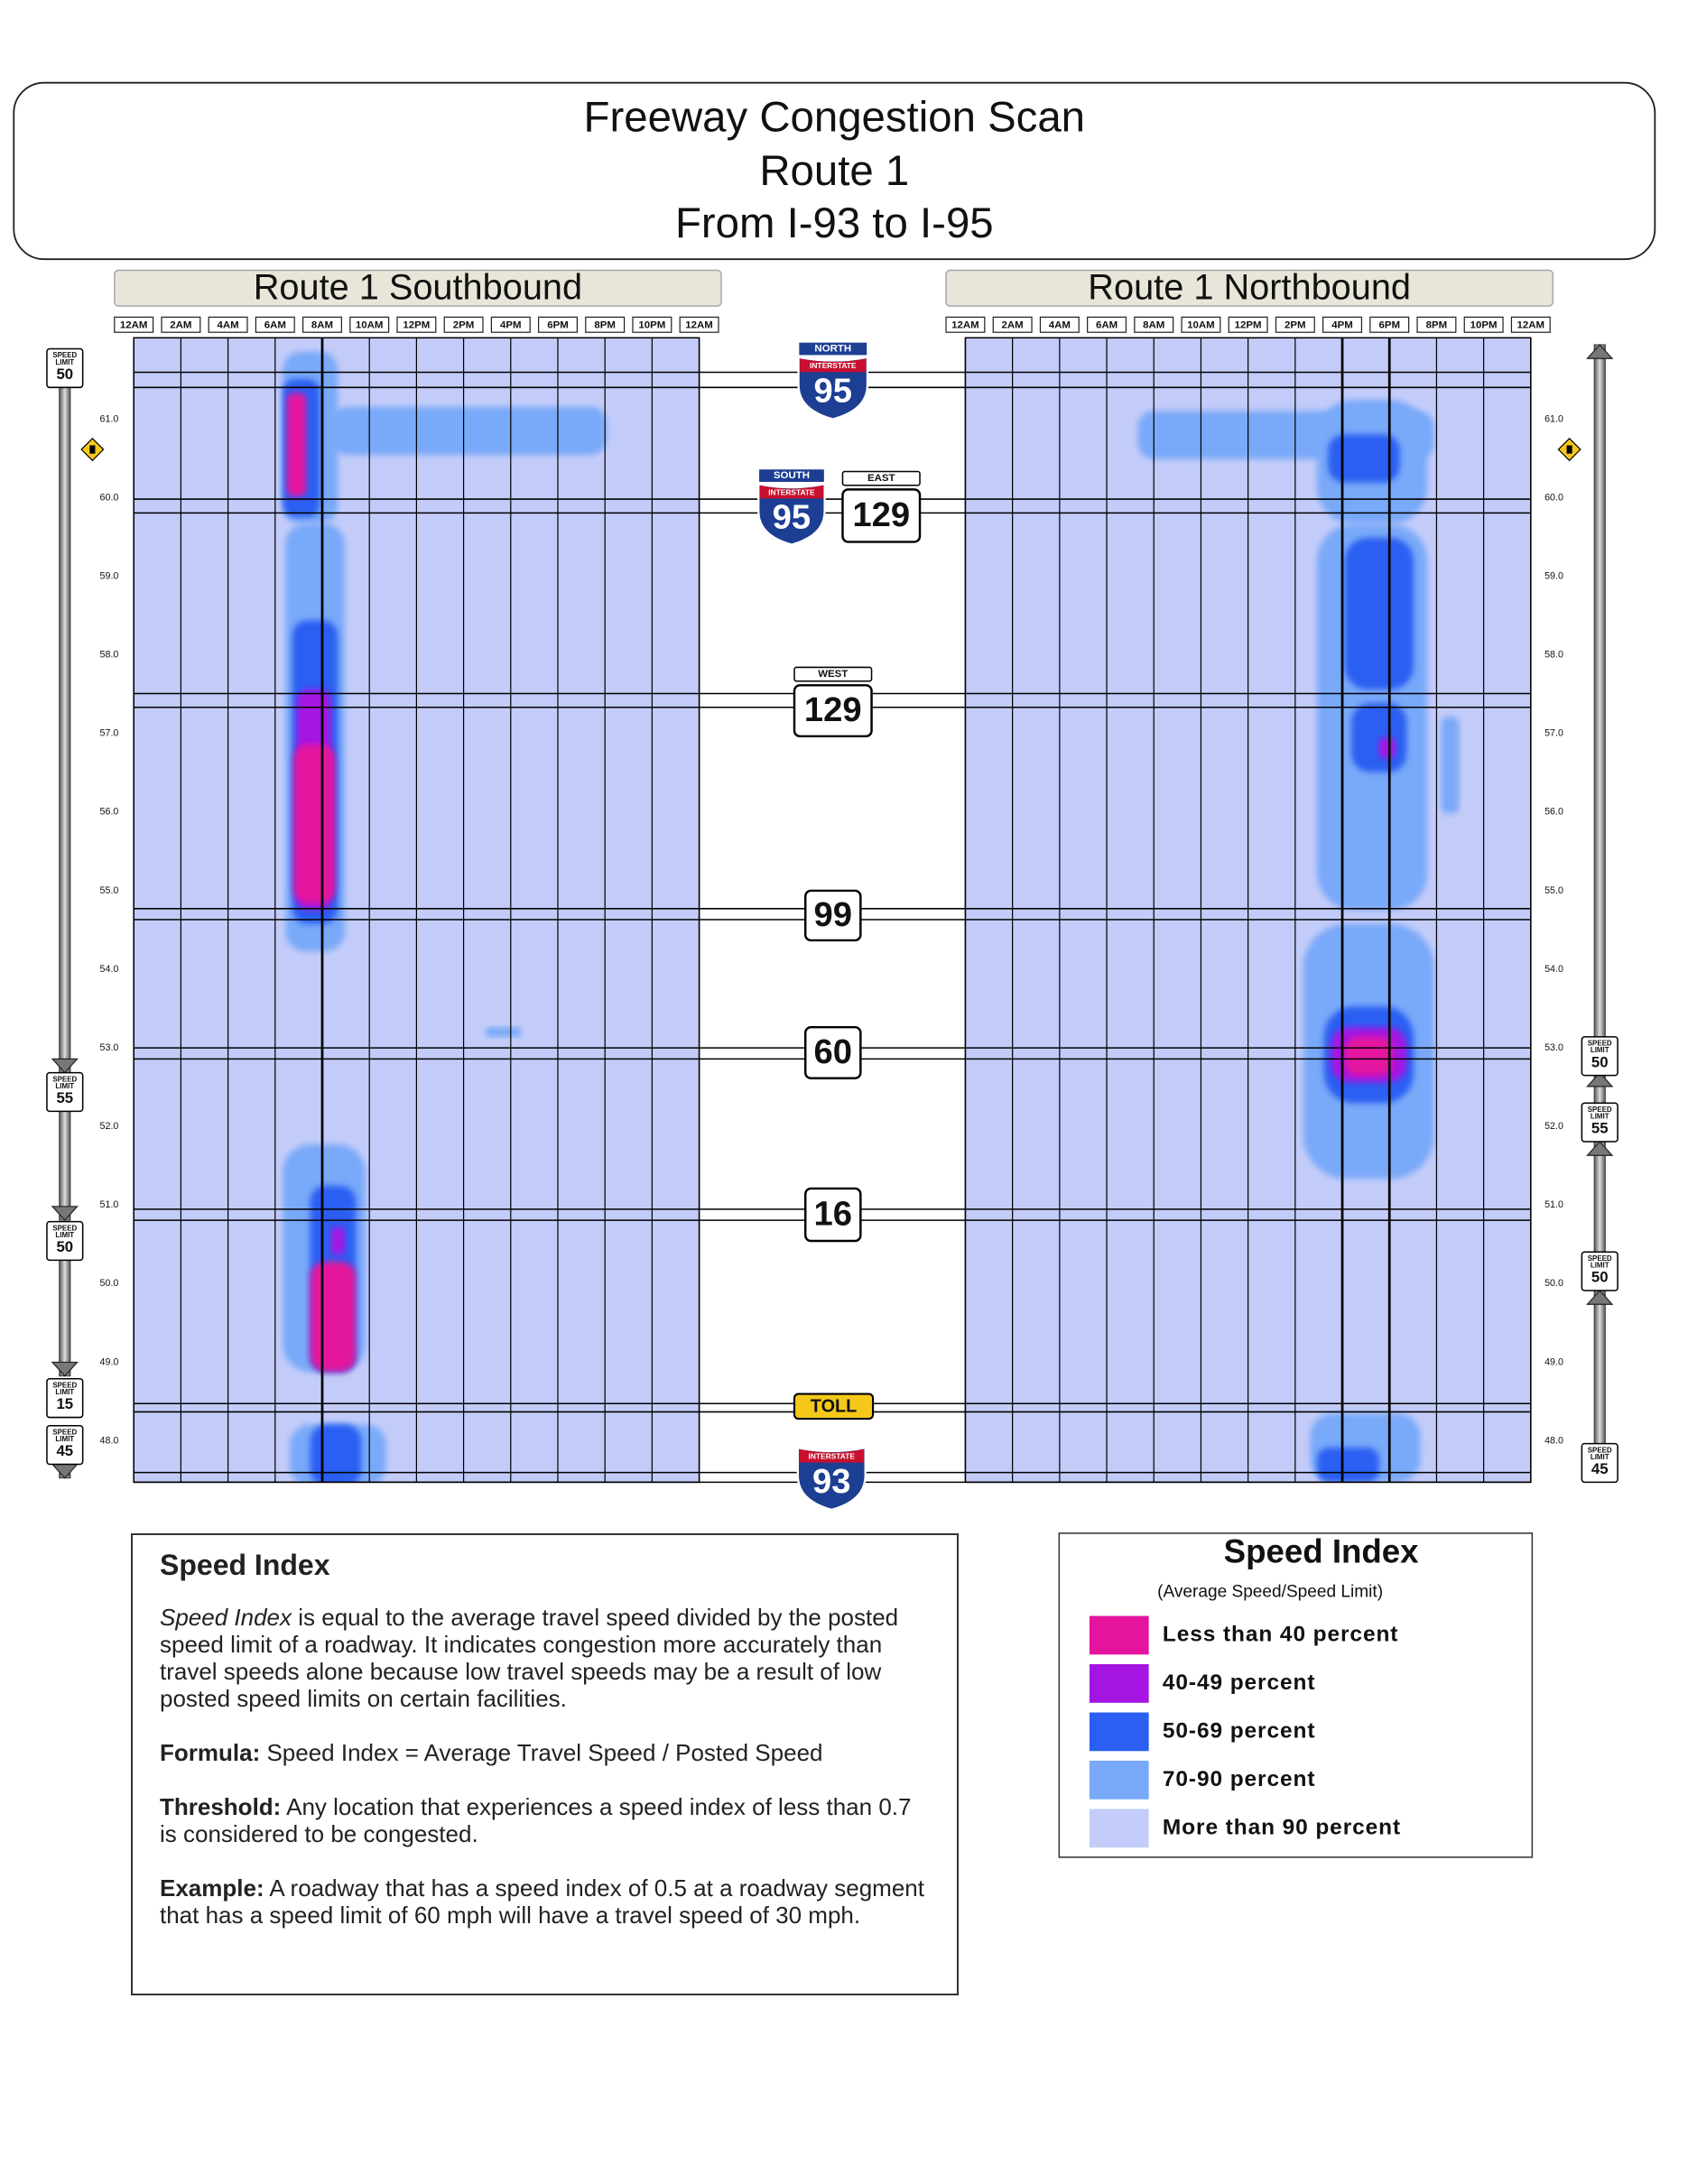  Describe the element at coordinates (464, 325) in the screenshot. I see `label: 2PM` at that location.